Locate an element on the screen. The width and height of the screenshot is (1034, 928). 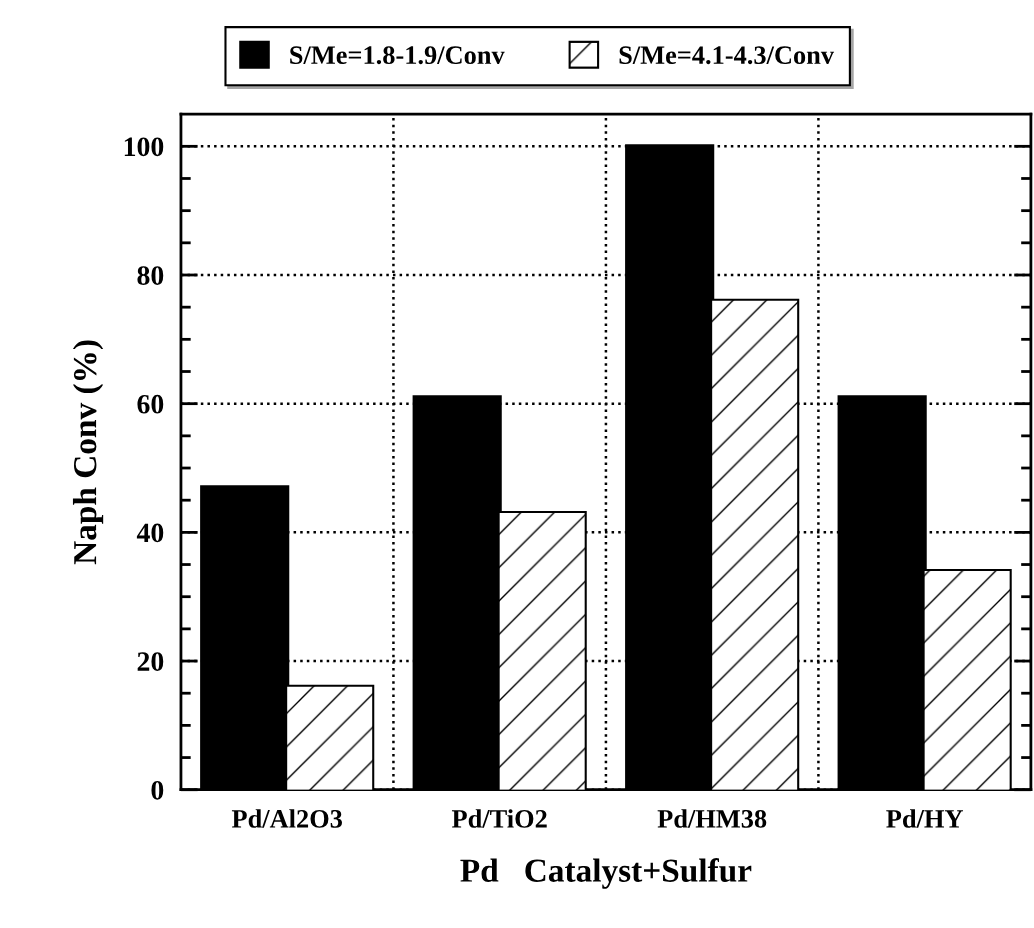
x-tick-label: Pd/HY is located at coordinates (925, 818).